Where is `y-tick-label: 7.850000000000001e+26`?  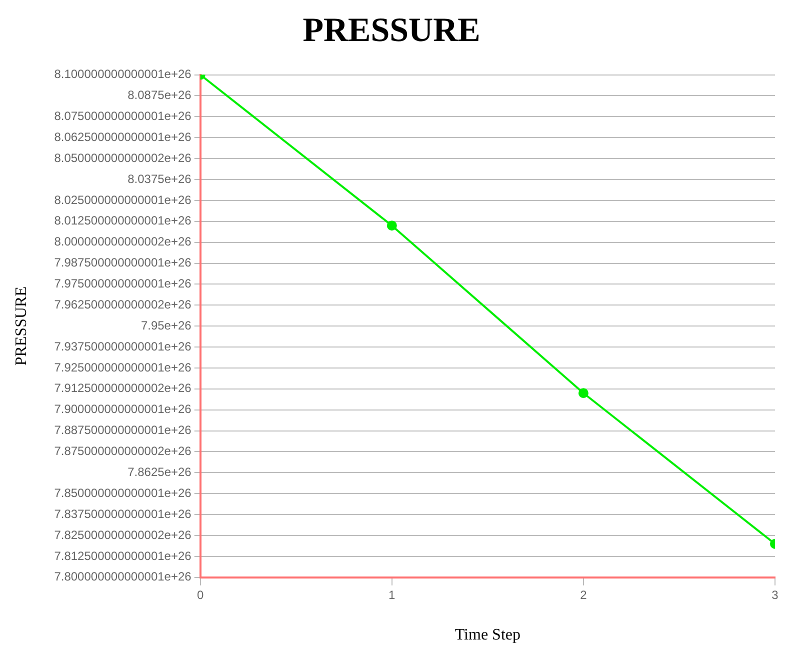 y-tick-label: 7.850000000000001e+26 is located at coordinates (123, 493).